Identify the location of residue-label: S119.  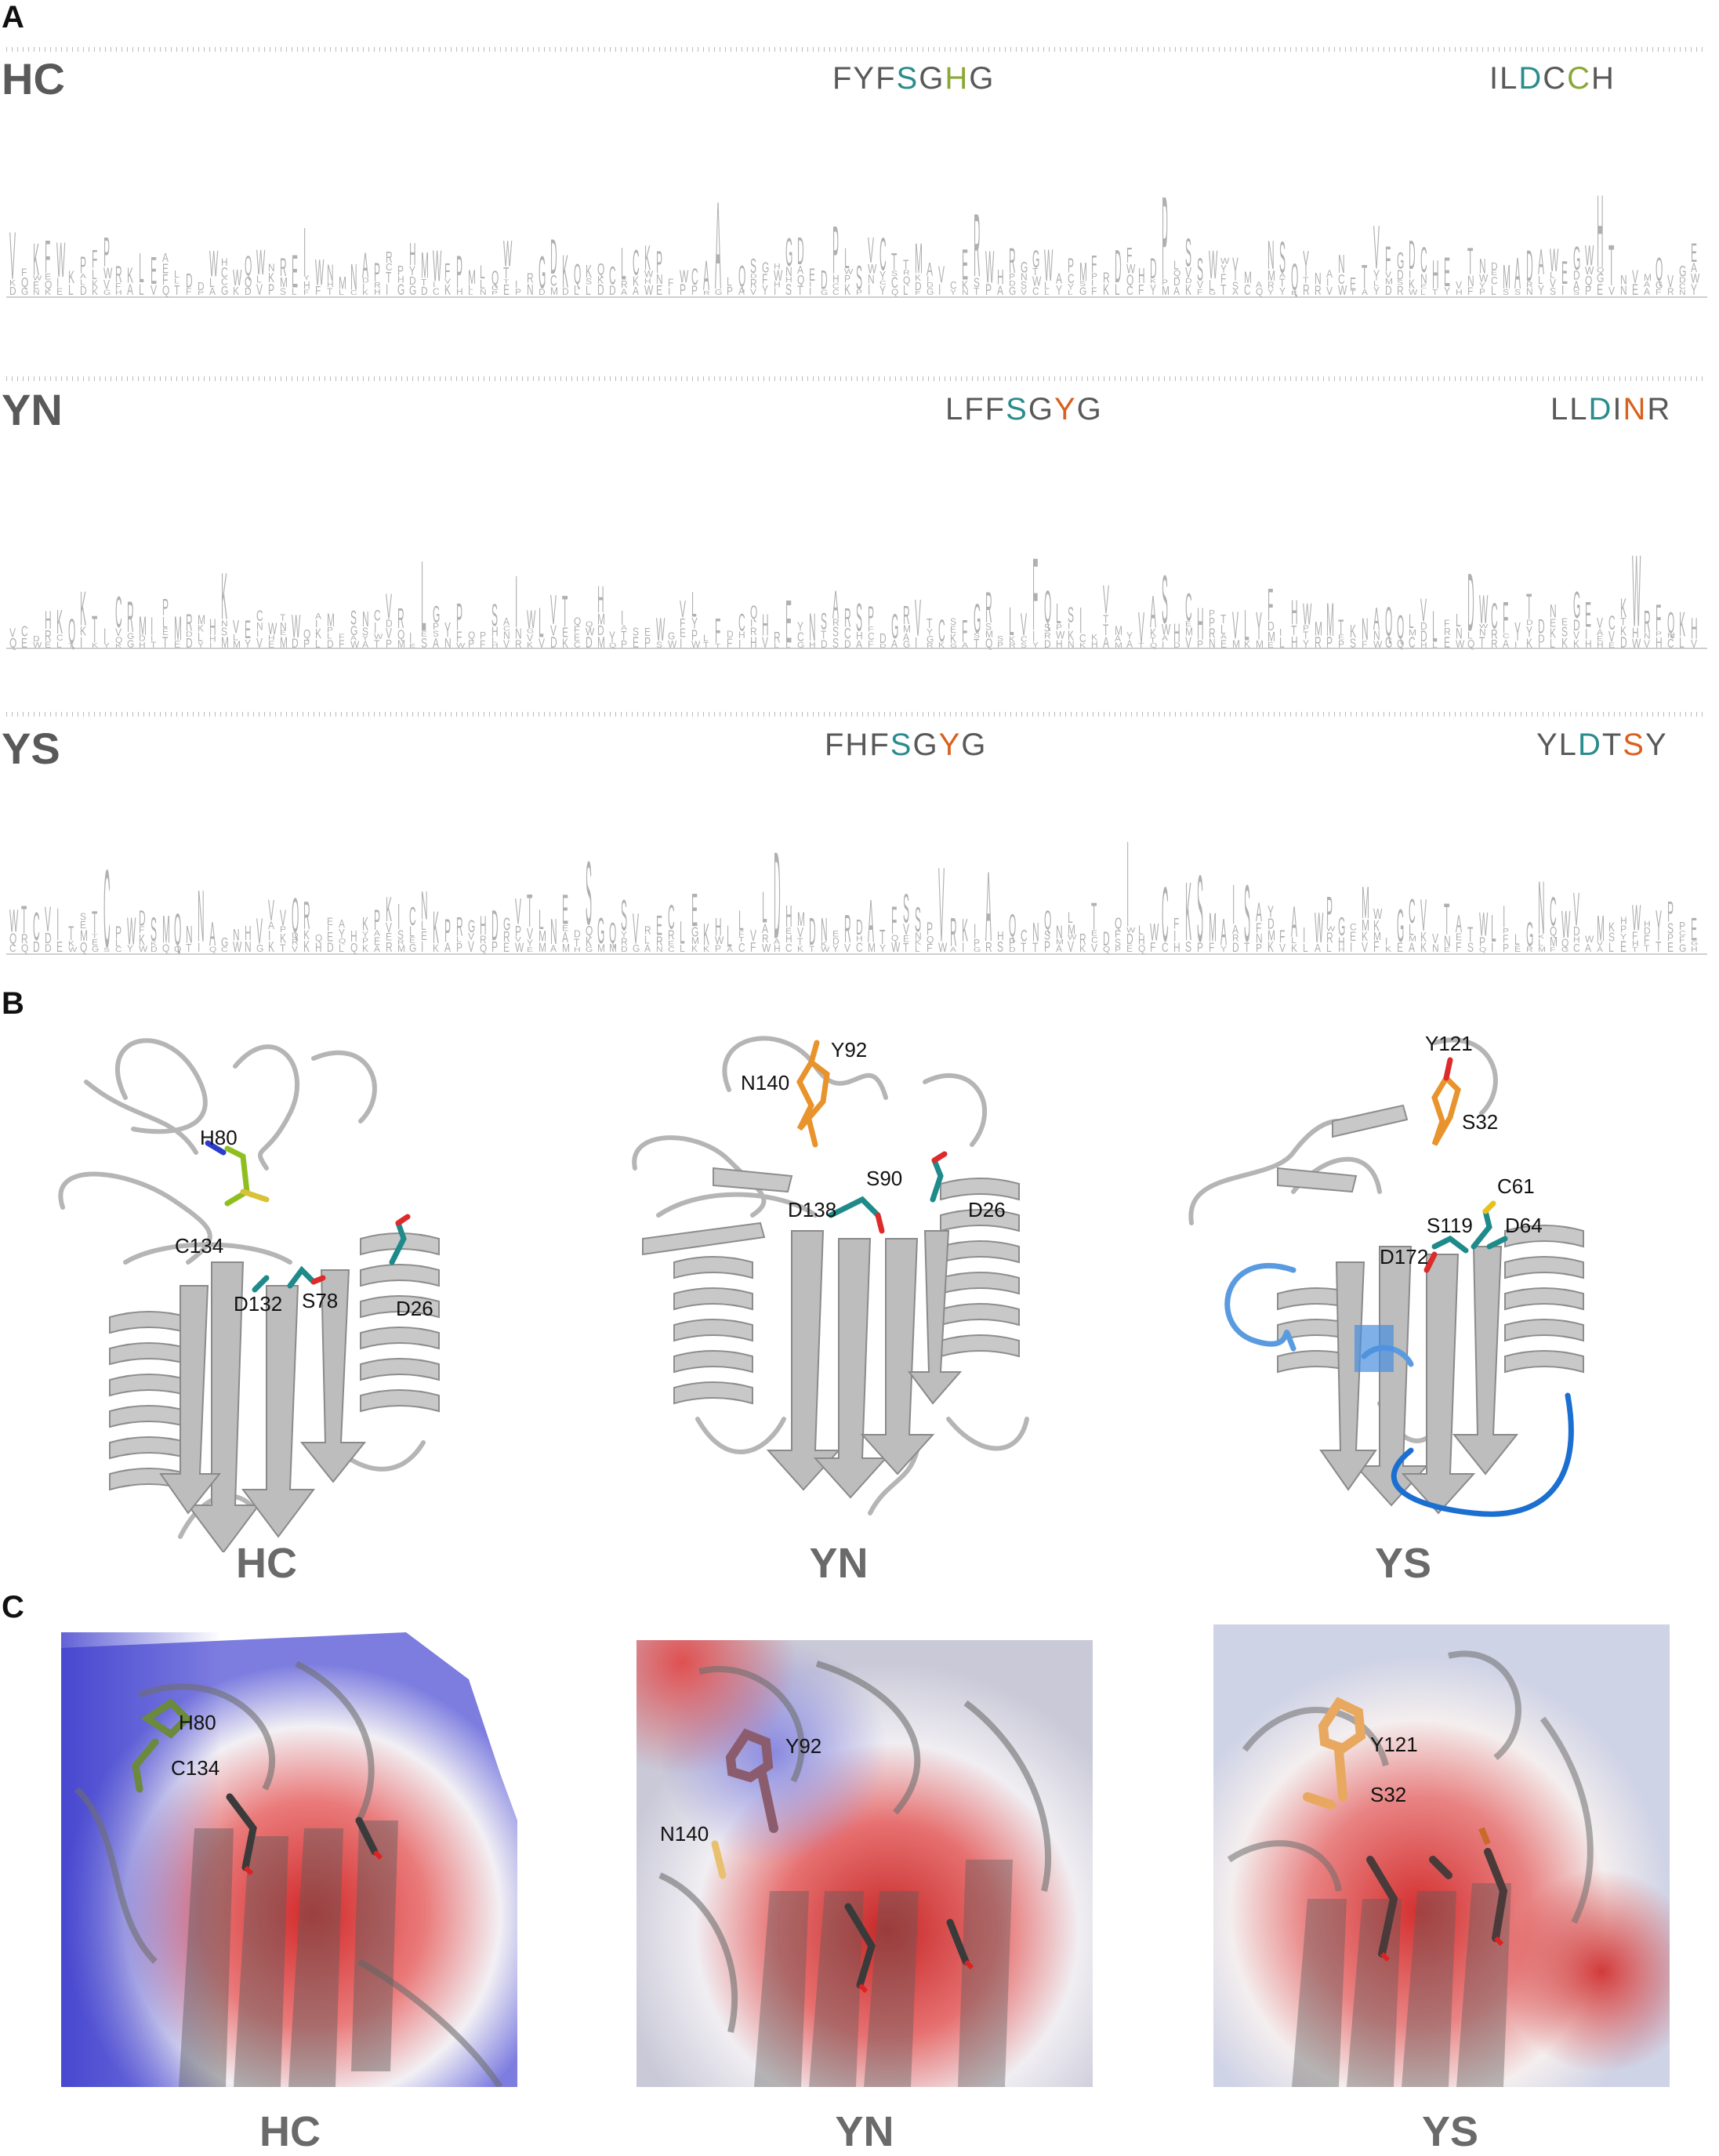
(1450, 1225).